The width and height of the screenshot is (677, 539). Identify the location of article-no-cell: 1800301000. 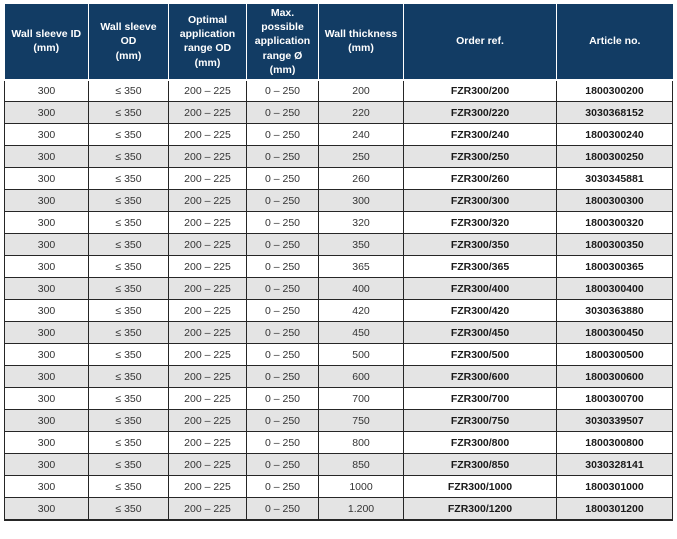
(614, 487).